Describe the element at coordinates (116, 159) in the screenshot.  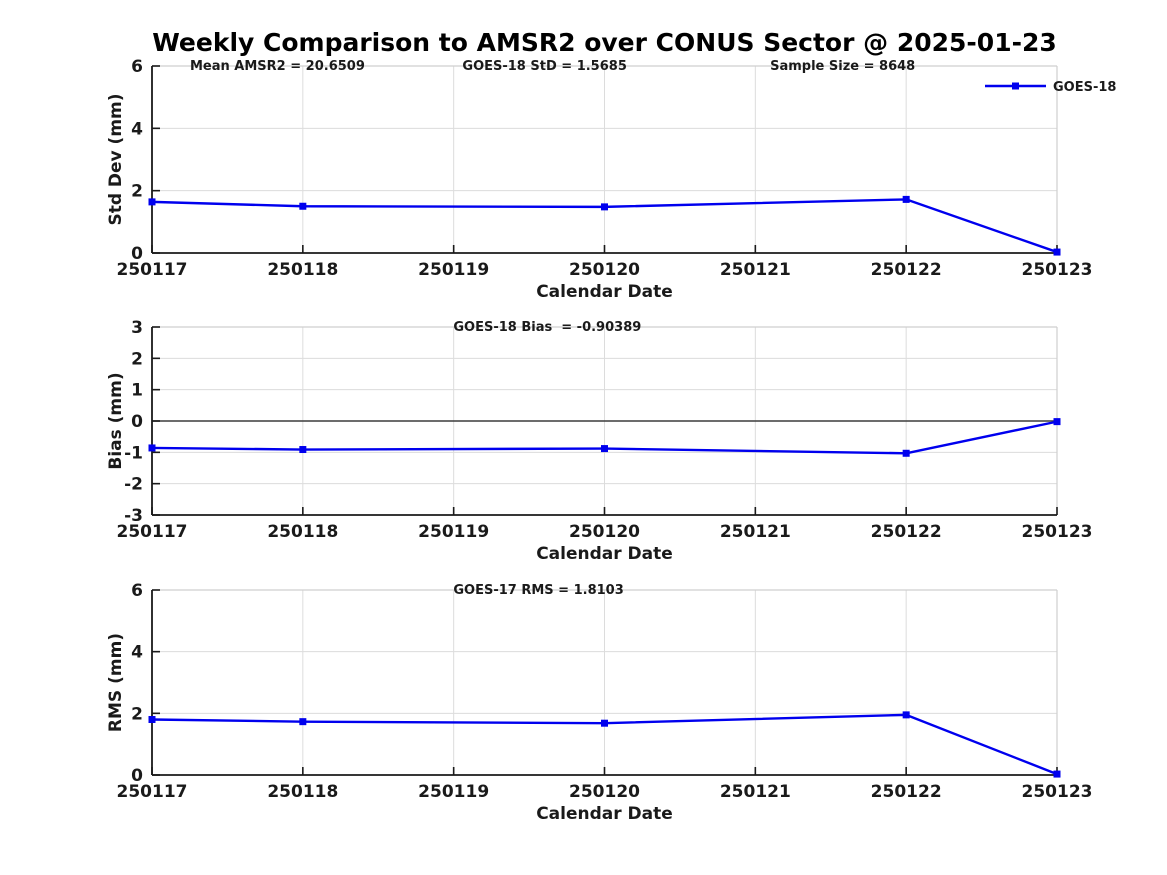
I see `y-axis-label: Std Dev (mm)` at that location.